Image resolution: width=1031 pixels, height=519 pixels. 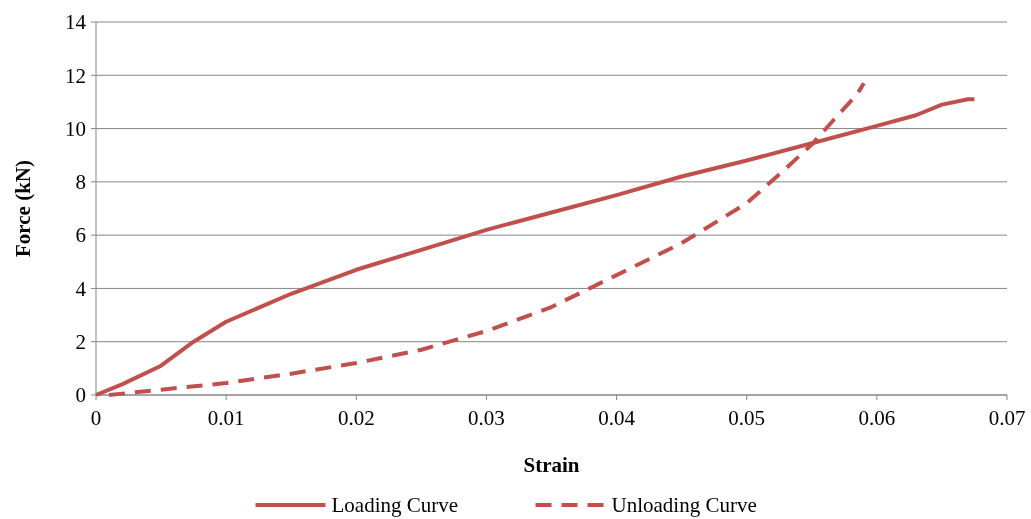 I want to click on x-tick-label: 0.04, so click(x=617, y=418).